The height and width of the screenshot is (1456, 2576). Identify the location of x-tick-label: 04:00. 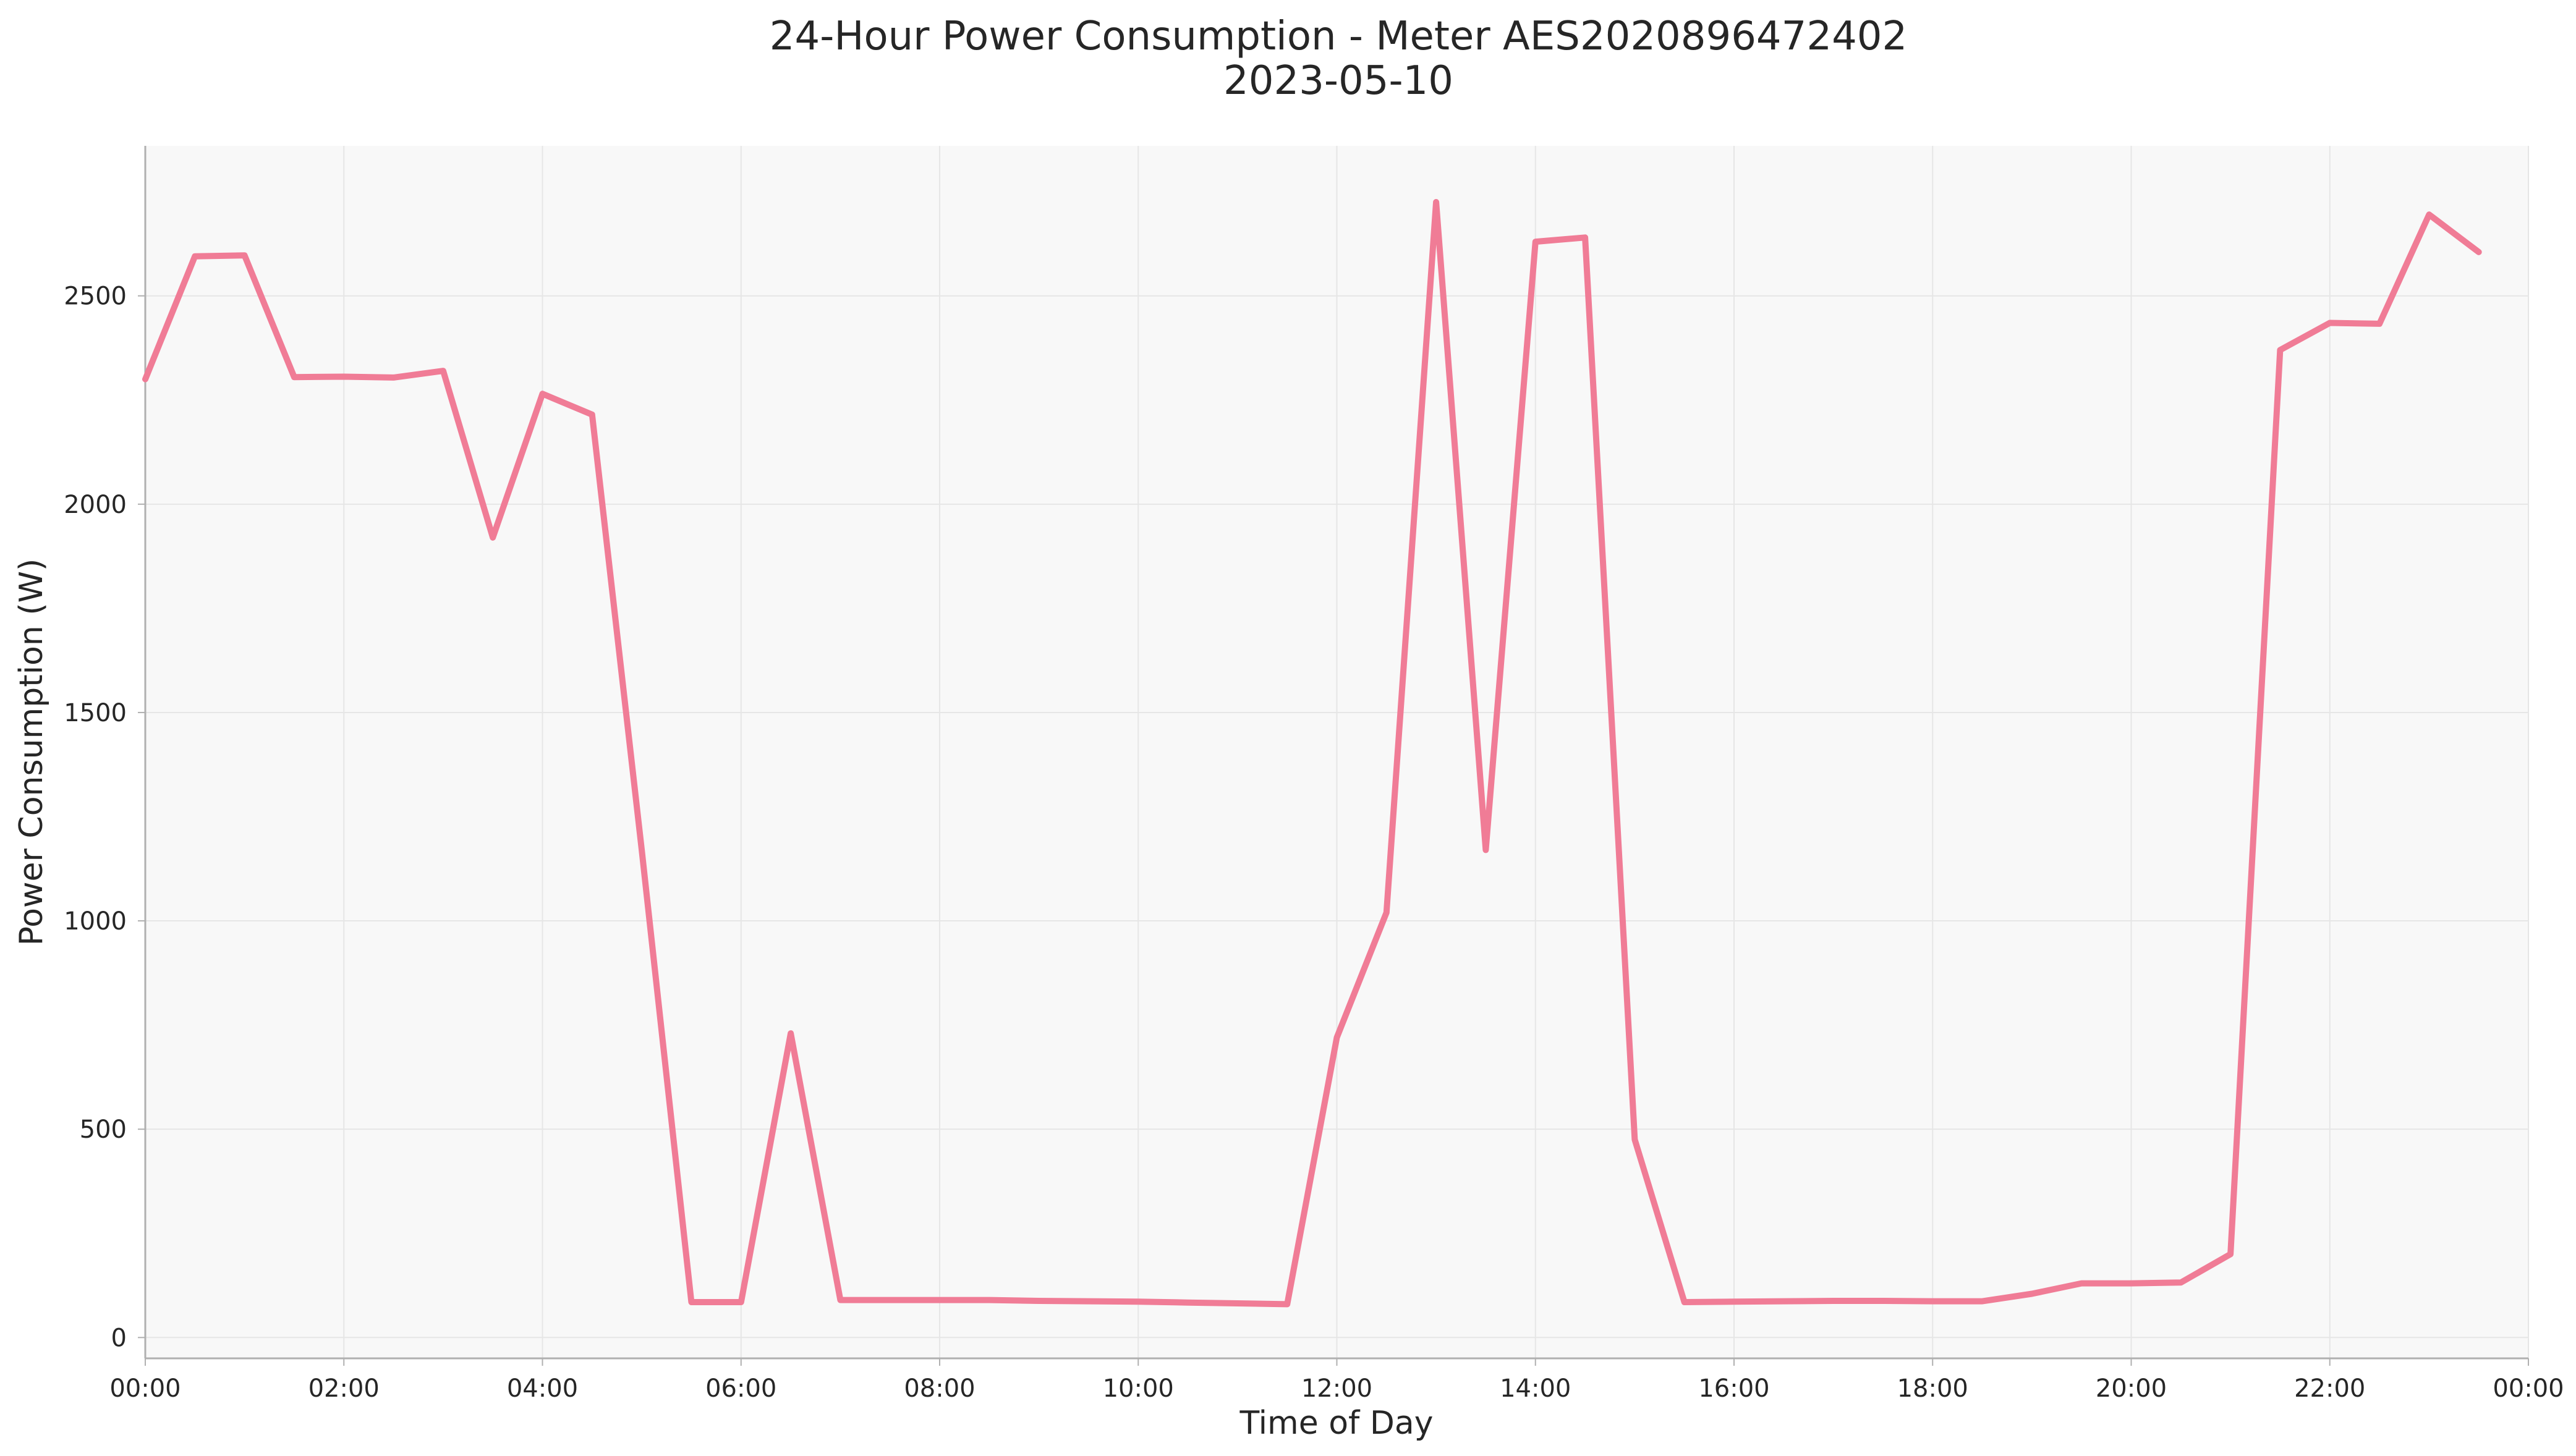
(542, 1388).